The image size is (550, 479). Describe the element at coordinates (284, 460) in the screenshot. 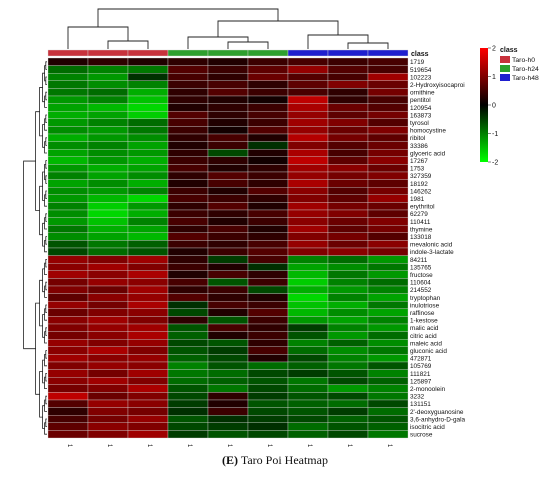

I see `caption-text: Taro Poi Heatmap` at that location.